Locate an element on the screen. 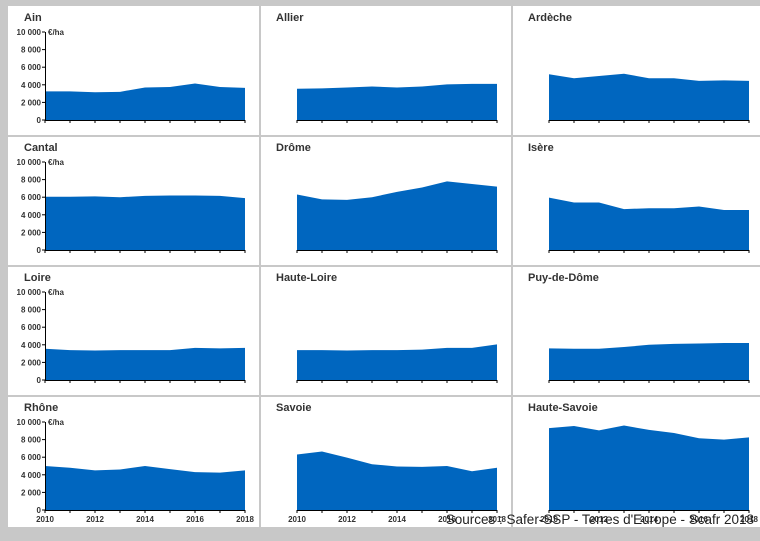  panel-cantal: Cantal 0 2 000 4 000 6 000 8 000 10 000 €/ha is located at coordinates (131, 198).